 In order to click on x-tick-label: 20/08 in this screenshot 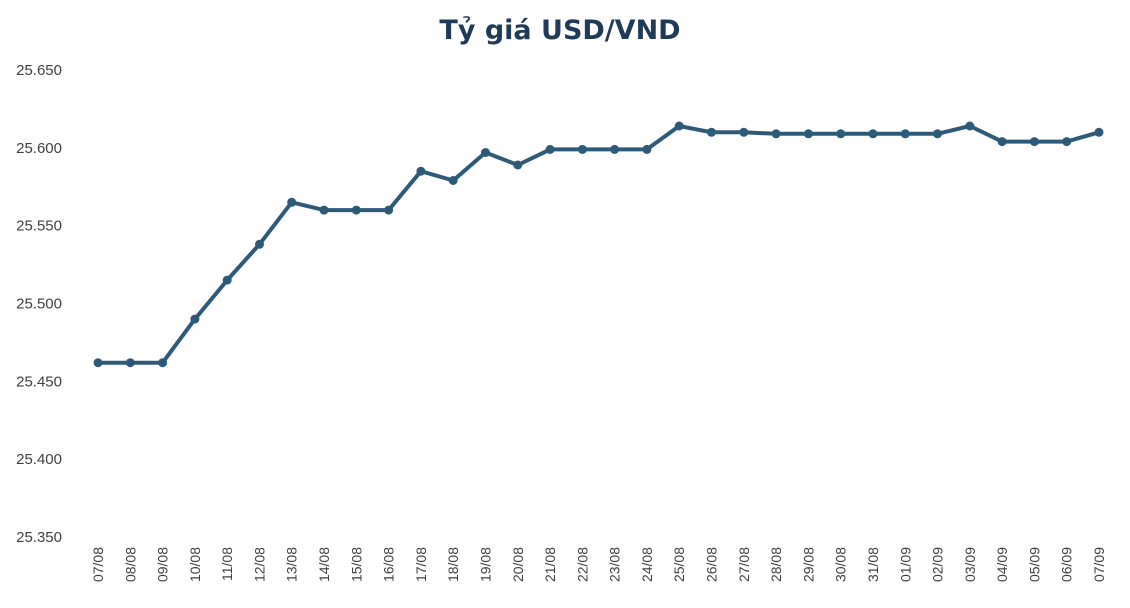, I will do `click(518, 564)`.